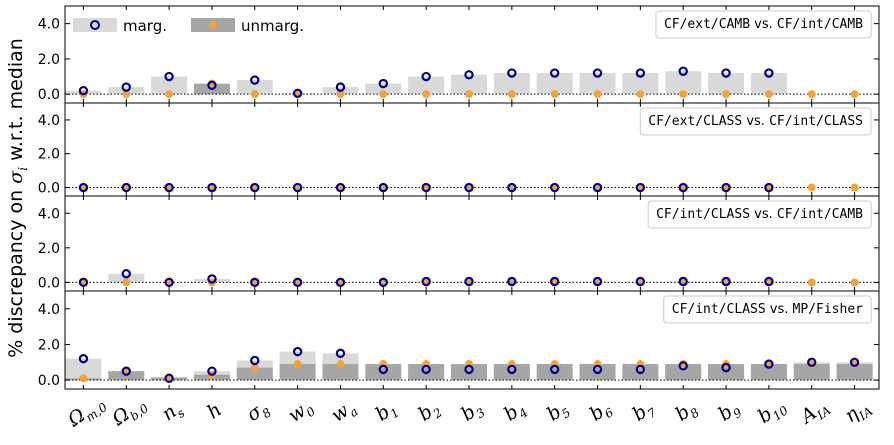  I want to click on x-tick-label: h, so click(214, 411).